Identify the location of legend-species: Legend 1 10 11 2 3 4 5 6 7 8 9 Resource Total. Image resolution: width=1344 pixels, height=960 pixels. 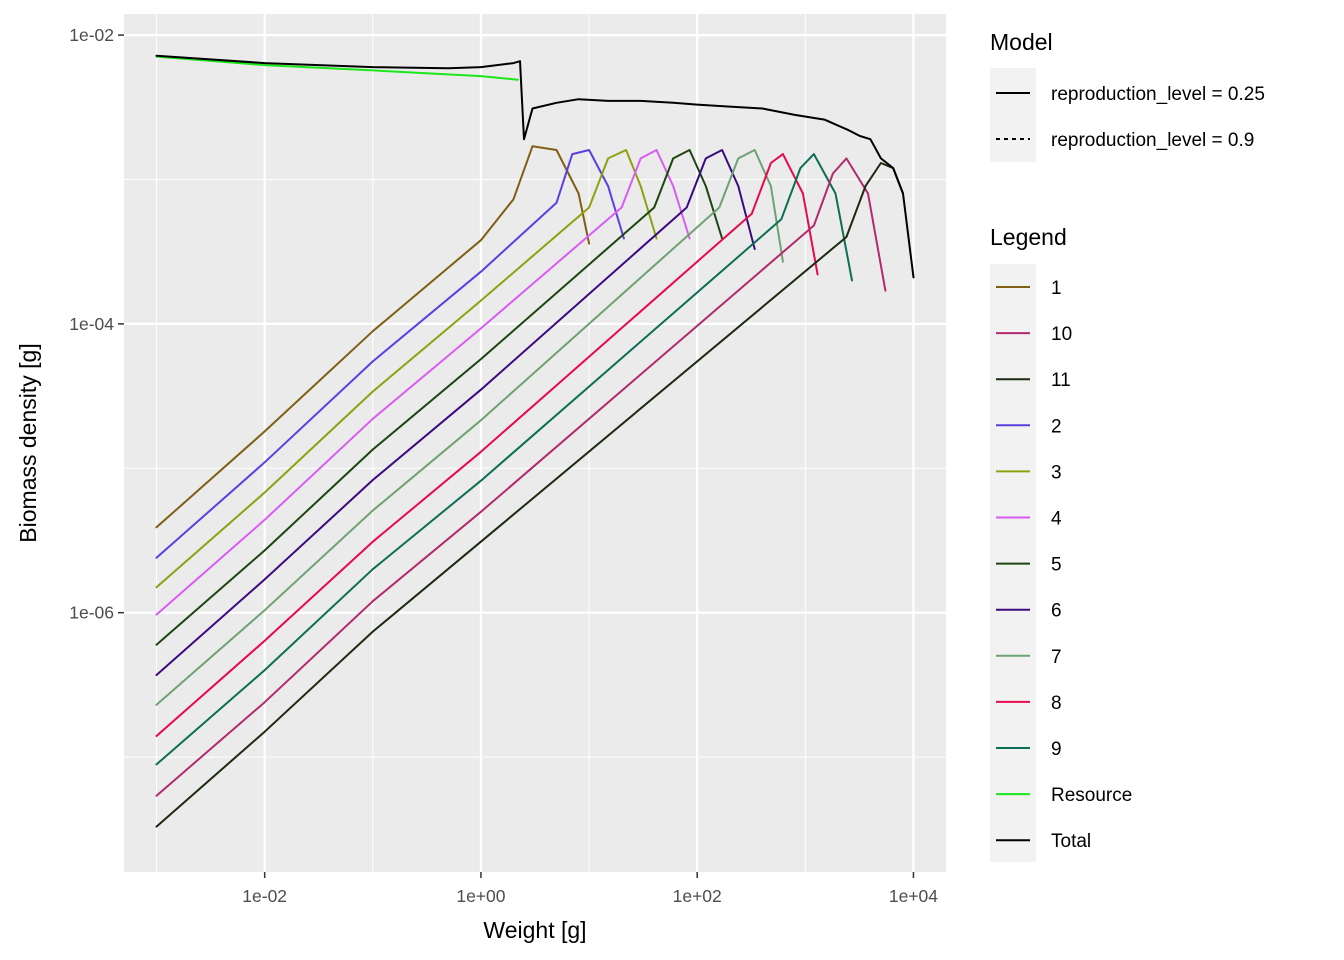
(1061, 543).